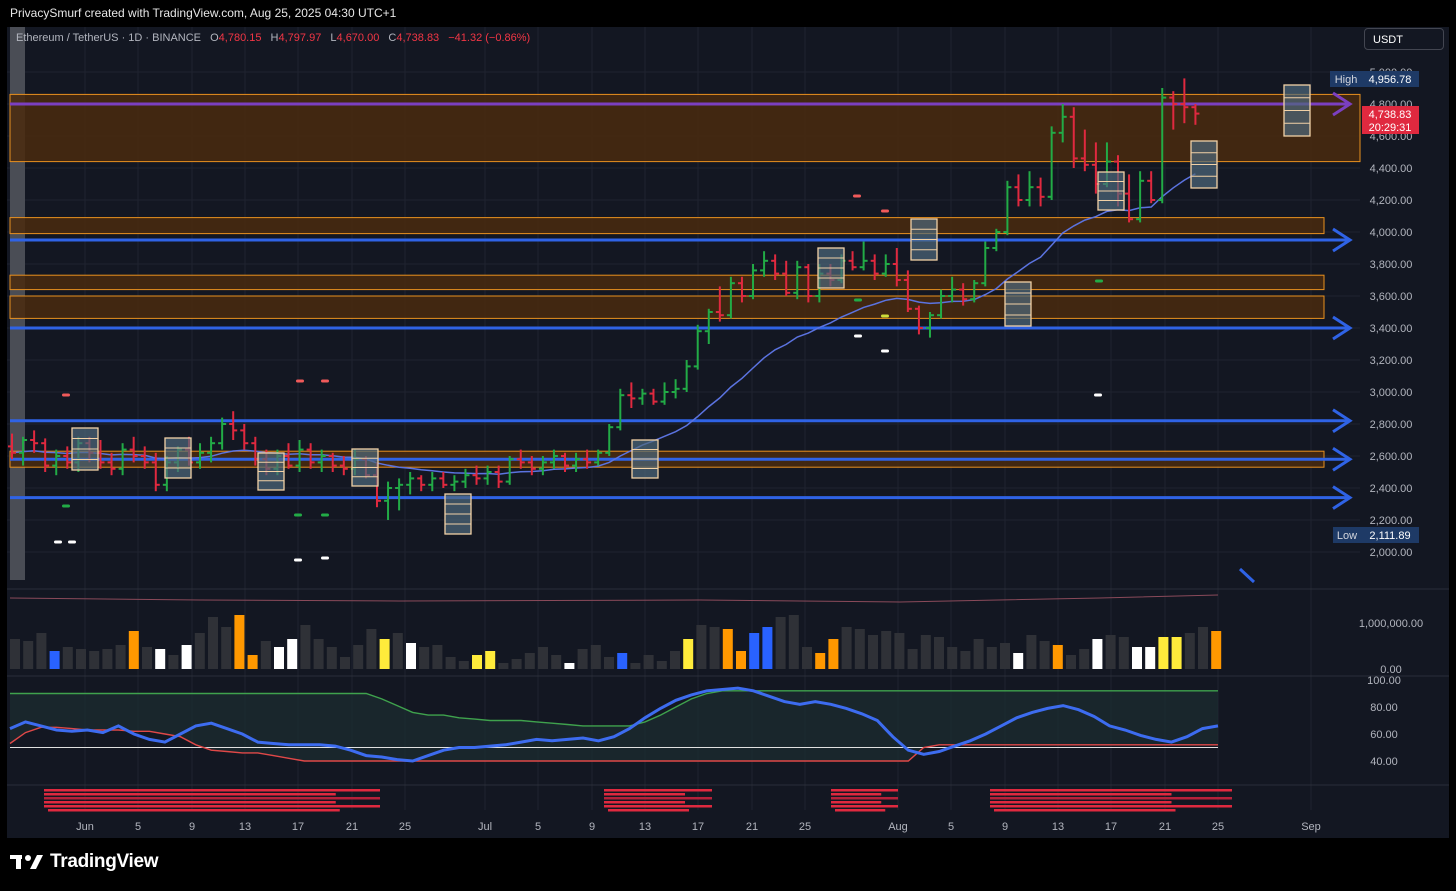  I want to click on oscillator, so click(614, 724).